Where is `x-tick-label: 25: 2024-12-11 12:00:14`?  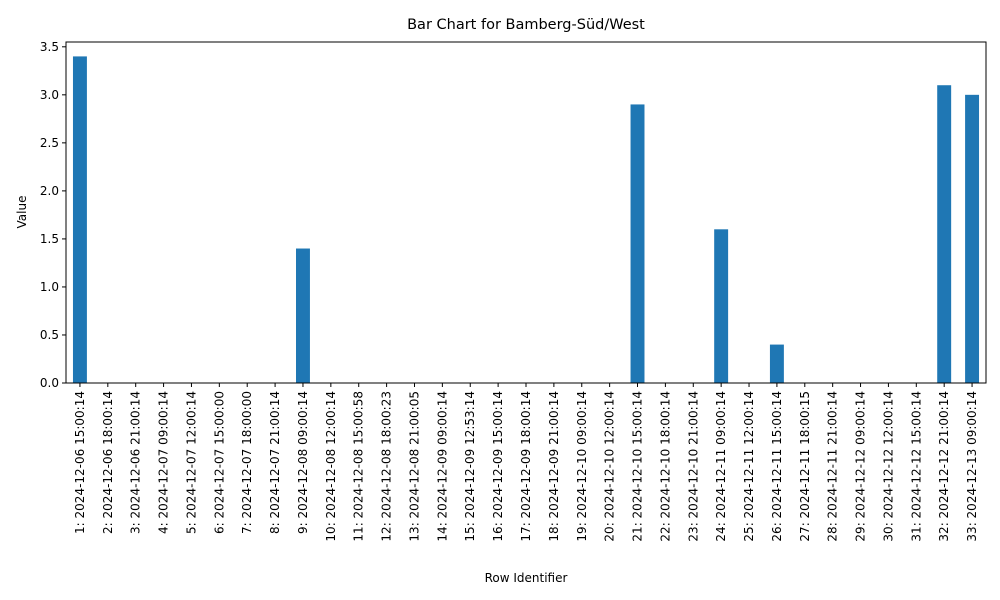 x-tick-label: 25: 2024-12-11 12:00:14 is located at coordinates (749, 466).